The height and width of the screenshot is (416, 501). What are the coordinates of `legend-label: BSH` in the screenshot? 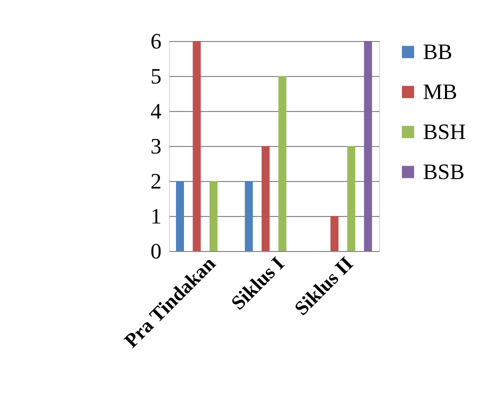 It's located at (444, 131).